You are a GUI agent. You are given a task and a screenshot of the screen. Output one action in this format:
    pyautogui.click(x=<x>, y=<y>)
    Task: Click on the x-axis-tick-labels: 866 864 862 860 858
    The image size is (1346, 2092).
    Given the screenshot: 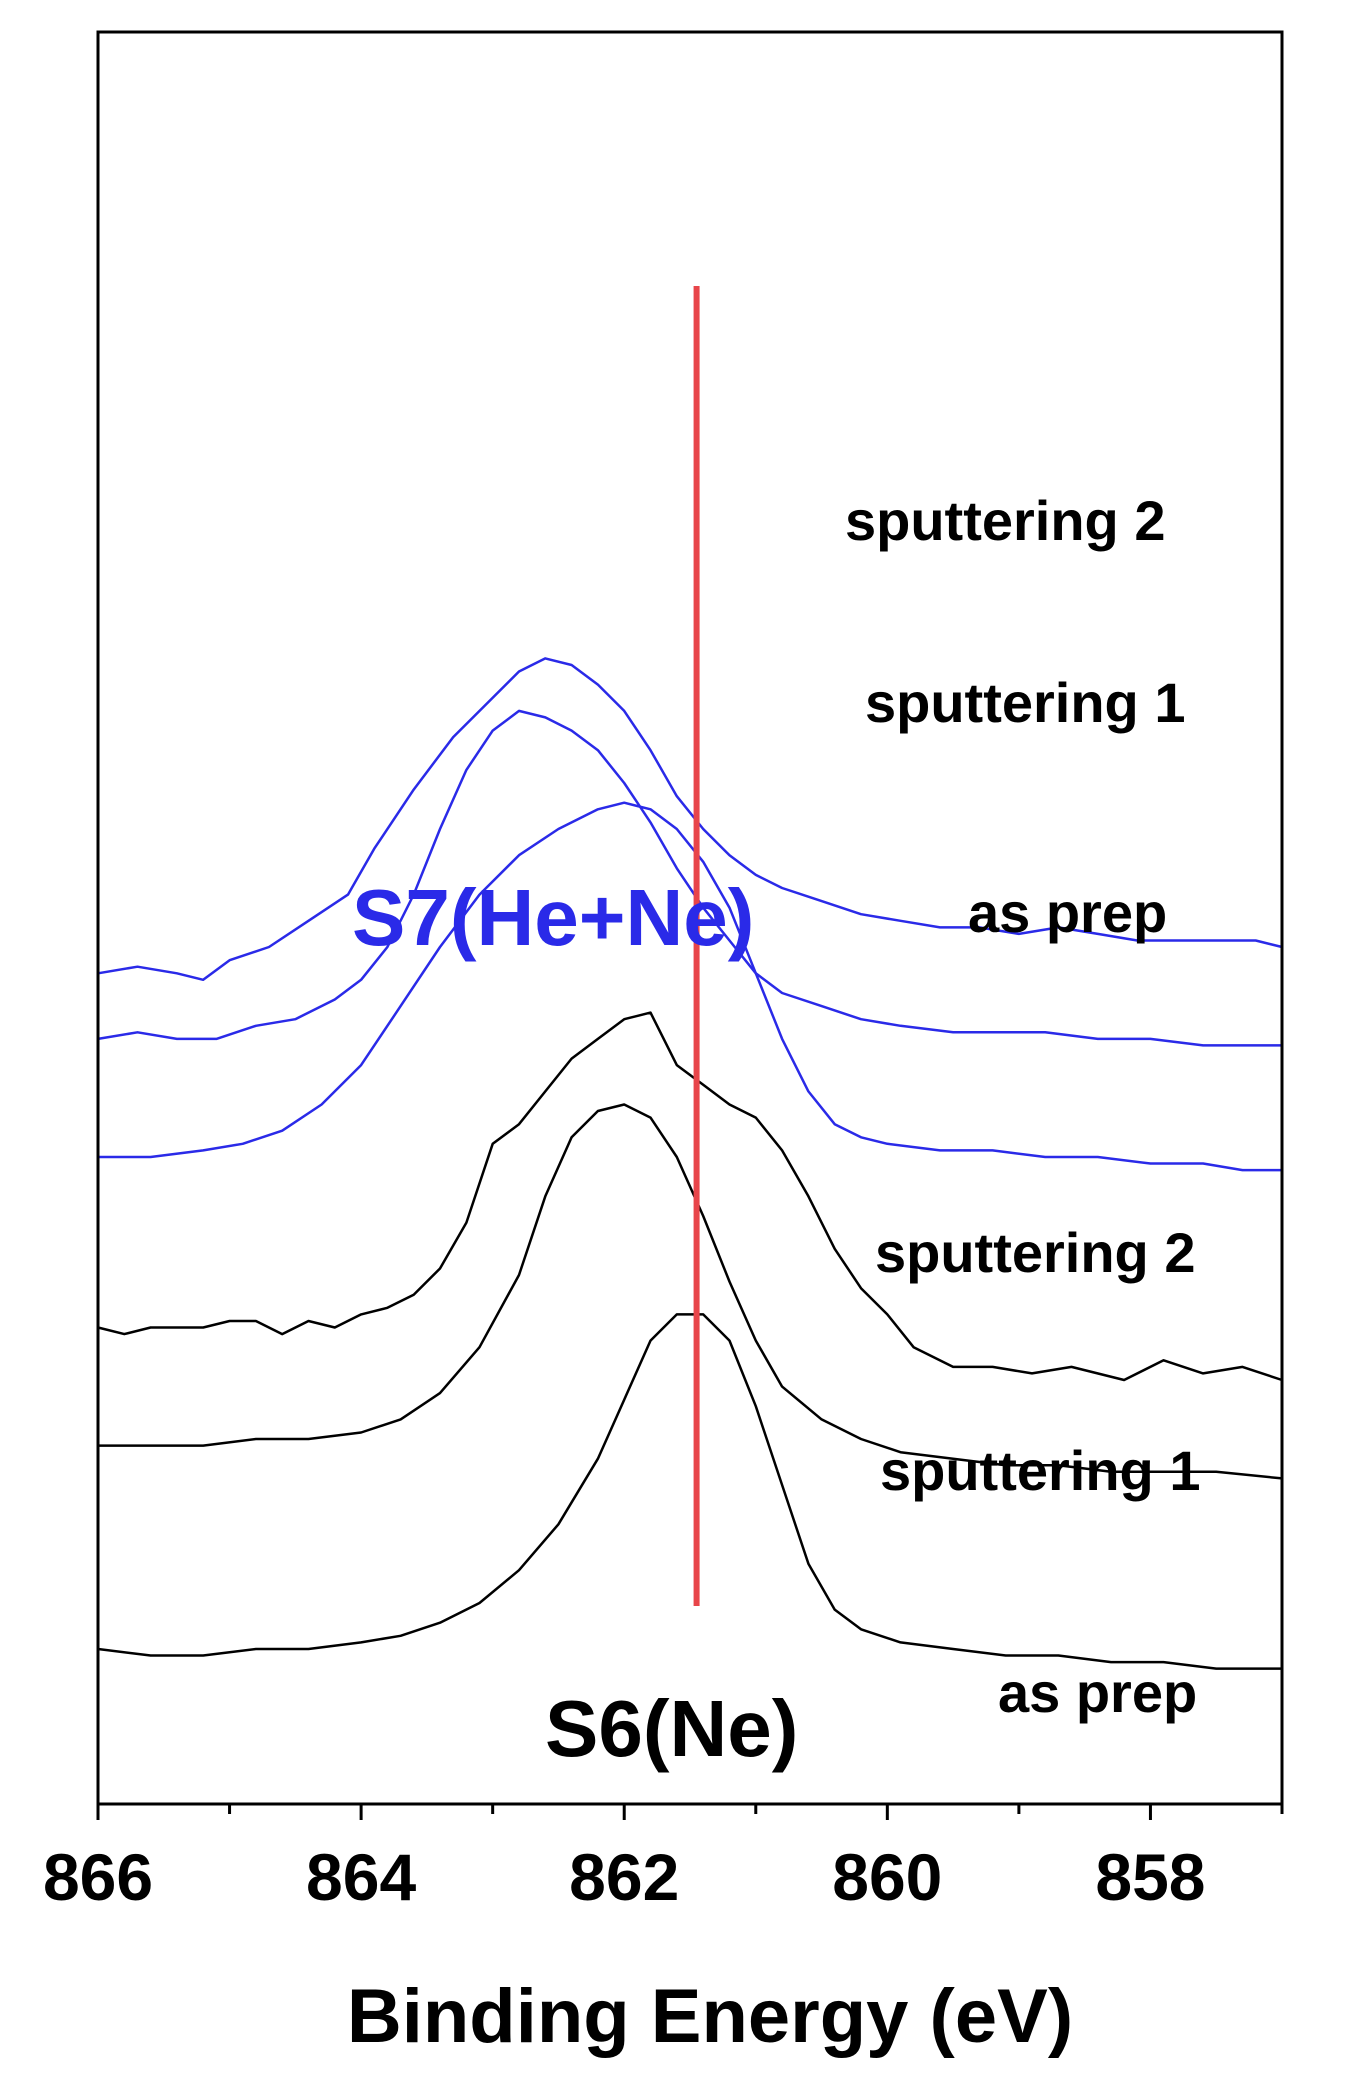 What is the action you would take?
    pyautogui.click(x=624, y=1877)
    